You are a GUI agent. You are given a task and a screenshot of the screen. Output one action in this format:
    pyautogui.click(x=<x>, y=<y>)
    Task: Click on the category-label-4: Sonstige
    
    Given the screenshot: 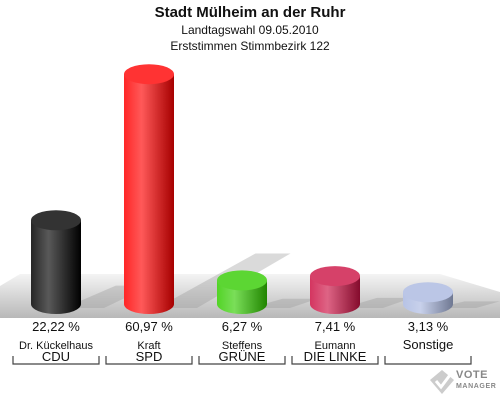 What is the action you would take?
    pyautogui.click(x=428, y=344)
    